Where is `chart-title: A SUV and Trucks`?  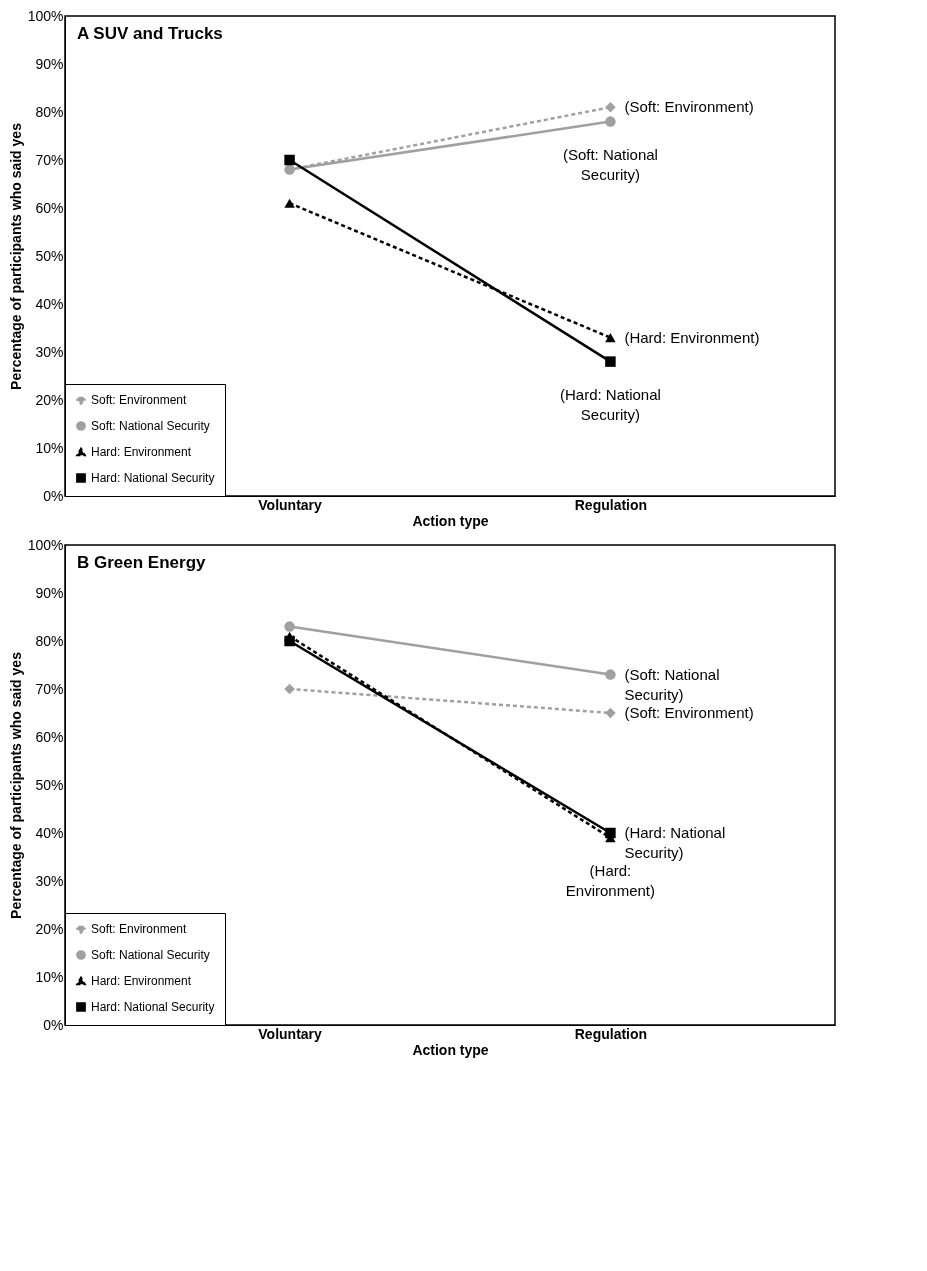
chart-title: A SUV and Trucks is located at coordinates (150, 33).